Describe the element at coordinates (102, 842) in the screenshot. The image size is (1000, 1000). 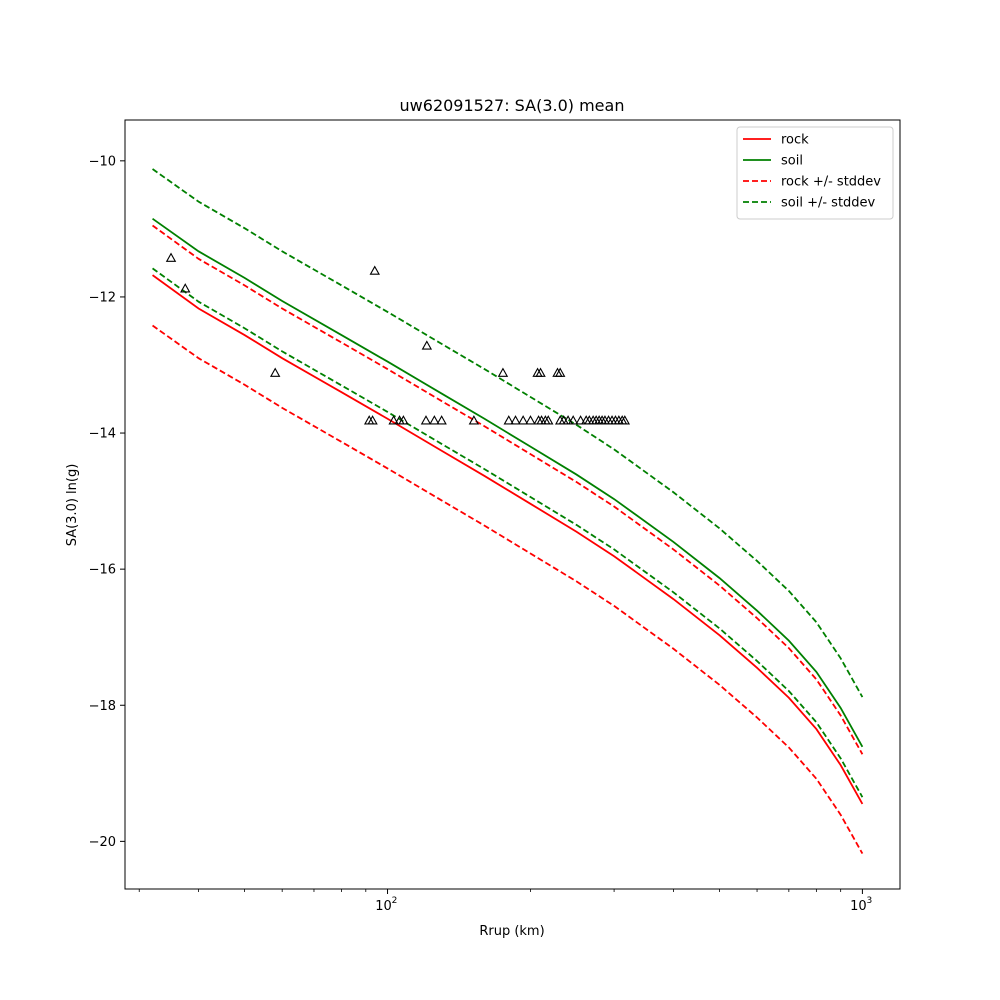
I see `y-tick-label: −20` at that location.